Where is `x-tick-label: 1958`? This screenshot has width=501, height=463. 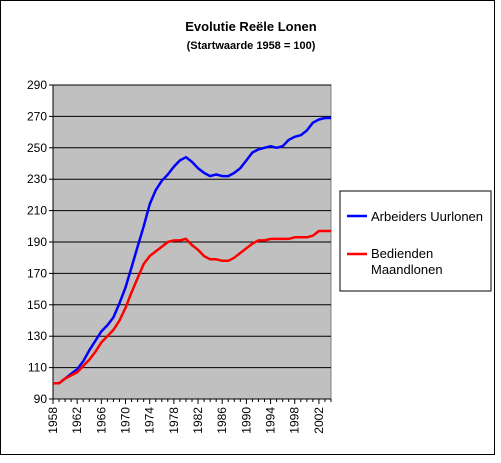
x-tick-label: 1958 is located at coordinates (53, 420).